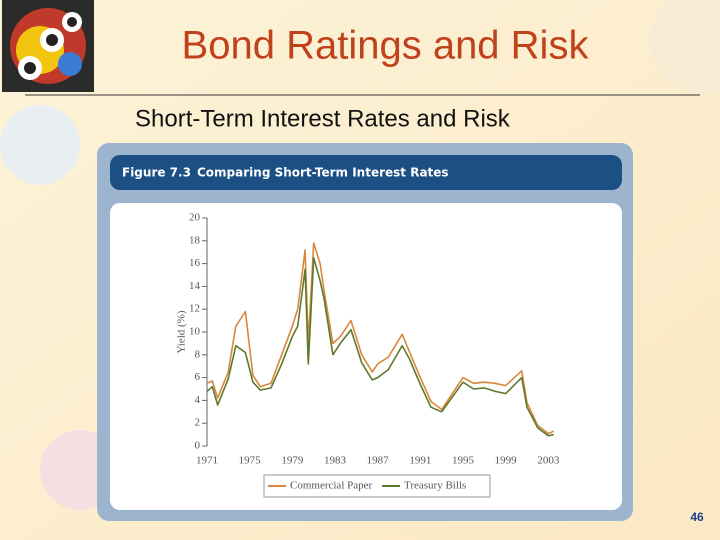  Describe the element at coordinates (323, 118) in the screenshot. I see `slide-subtitle: Short-Term Interest Rates and Risk` at that location.